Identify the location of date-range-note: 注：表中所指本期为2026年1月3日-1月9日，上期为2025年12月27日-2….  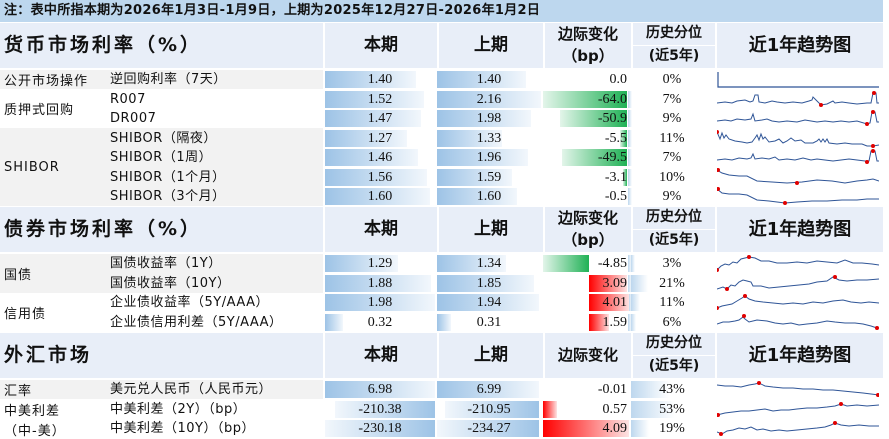
(441, 11).